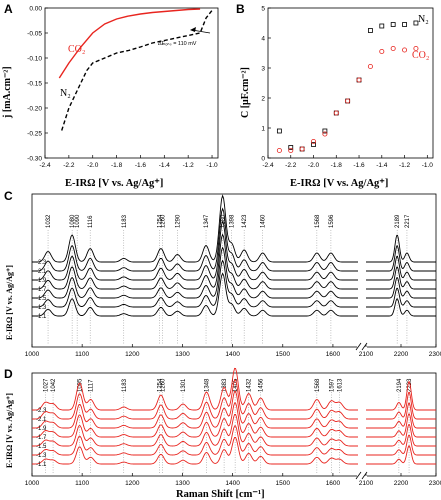 The image size is (441, 500). Describe the element at coordinates (193, 29) in the screenshot. I see `panel-a-arrowhead` at that location.